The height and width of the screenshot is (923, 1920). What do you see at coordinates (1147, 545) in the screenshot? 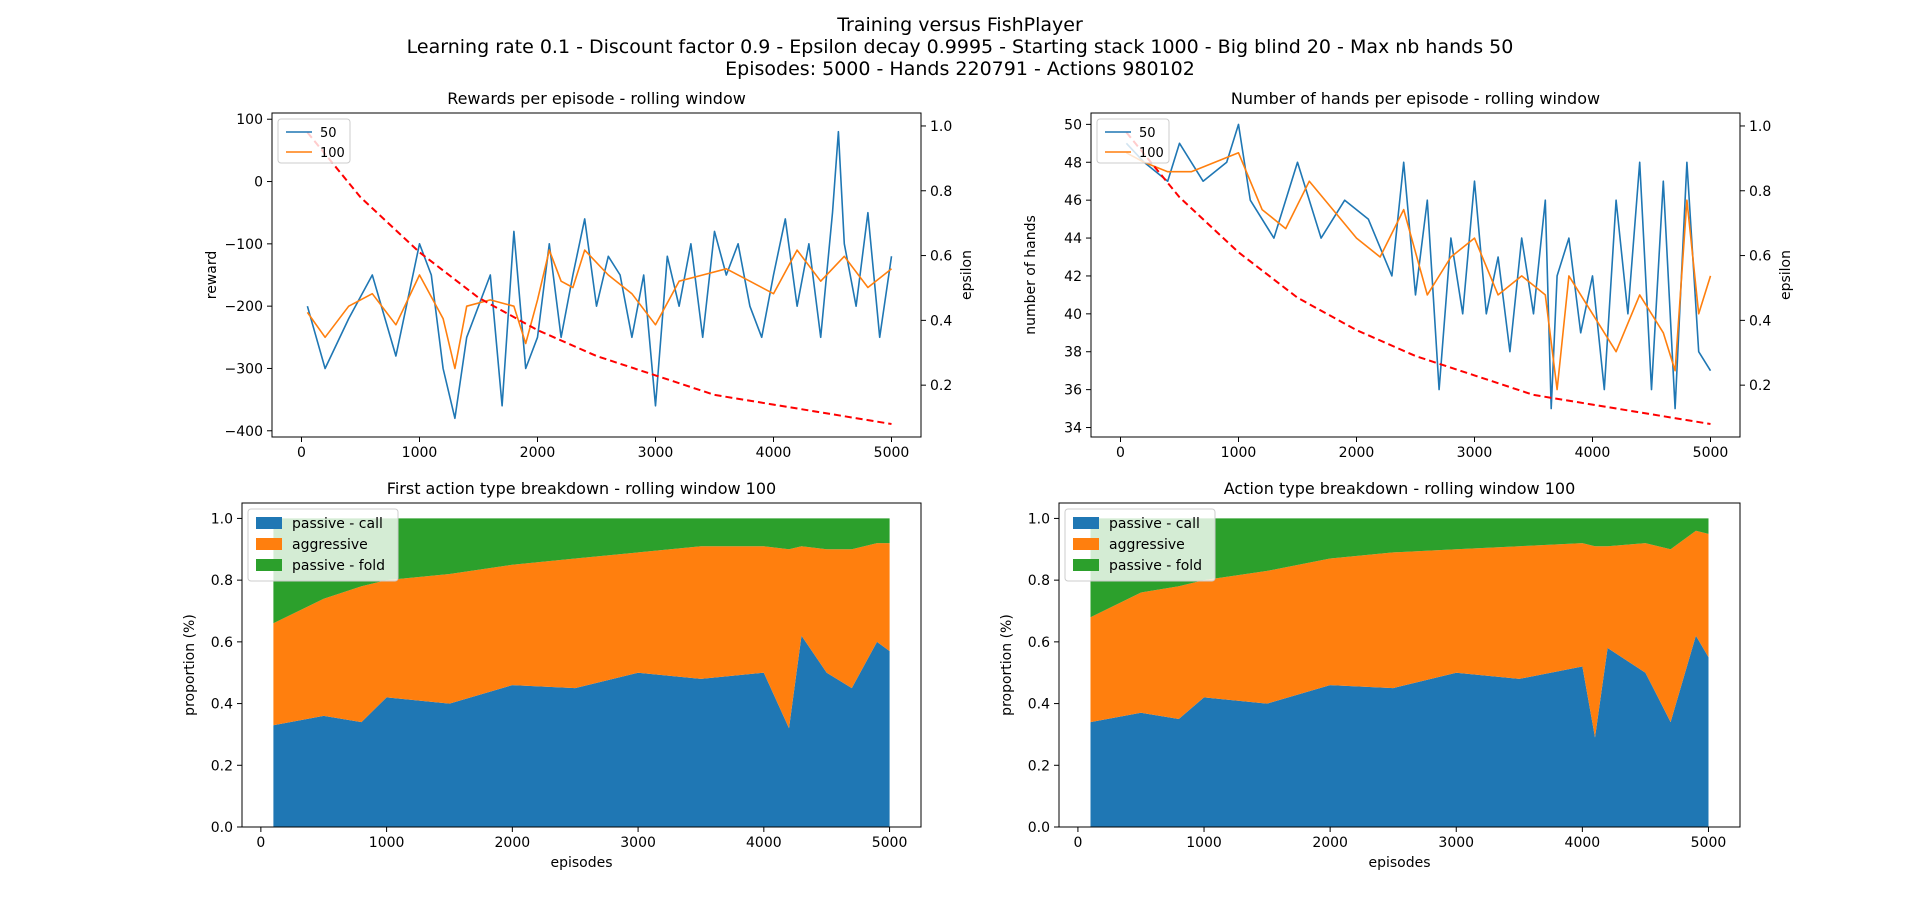
I see `legend-entry: aggressive` at bounding box center [1147, 545].